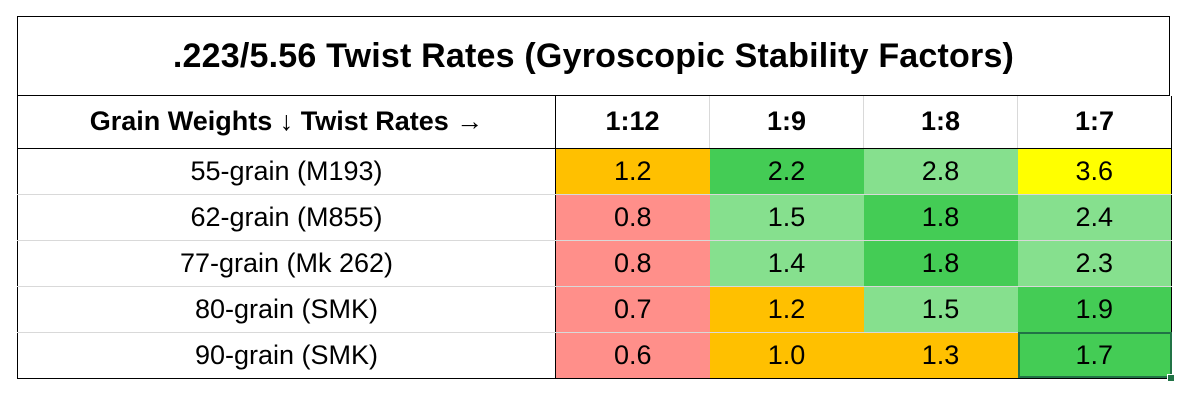  What do you see at coordinates (1094, 122) in the screenshot?
I see `column-header-1-7: 1:7` at bounding box center [1094, 122].